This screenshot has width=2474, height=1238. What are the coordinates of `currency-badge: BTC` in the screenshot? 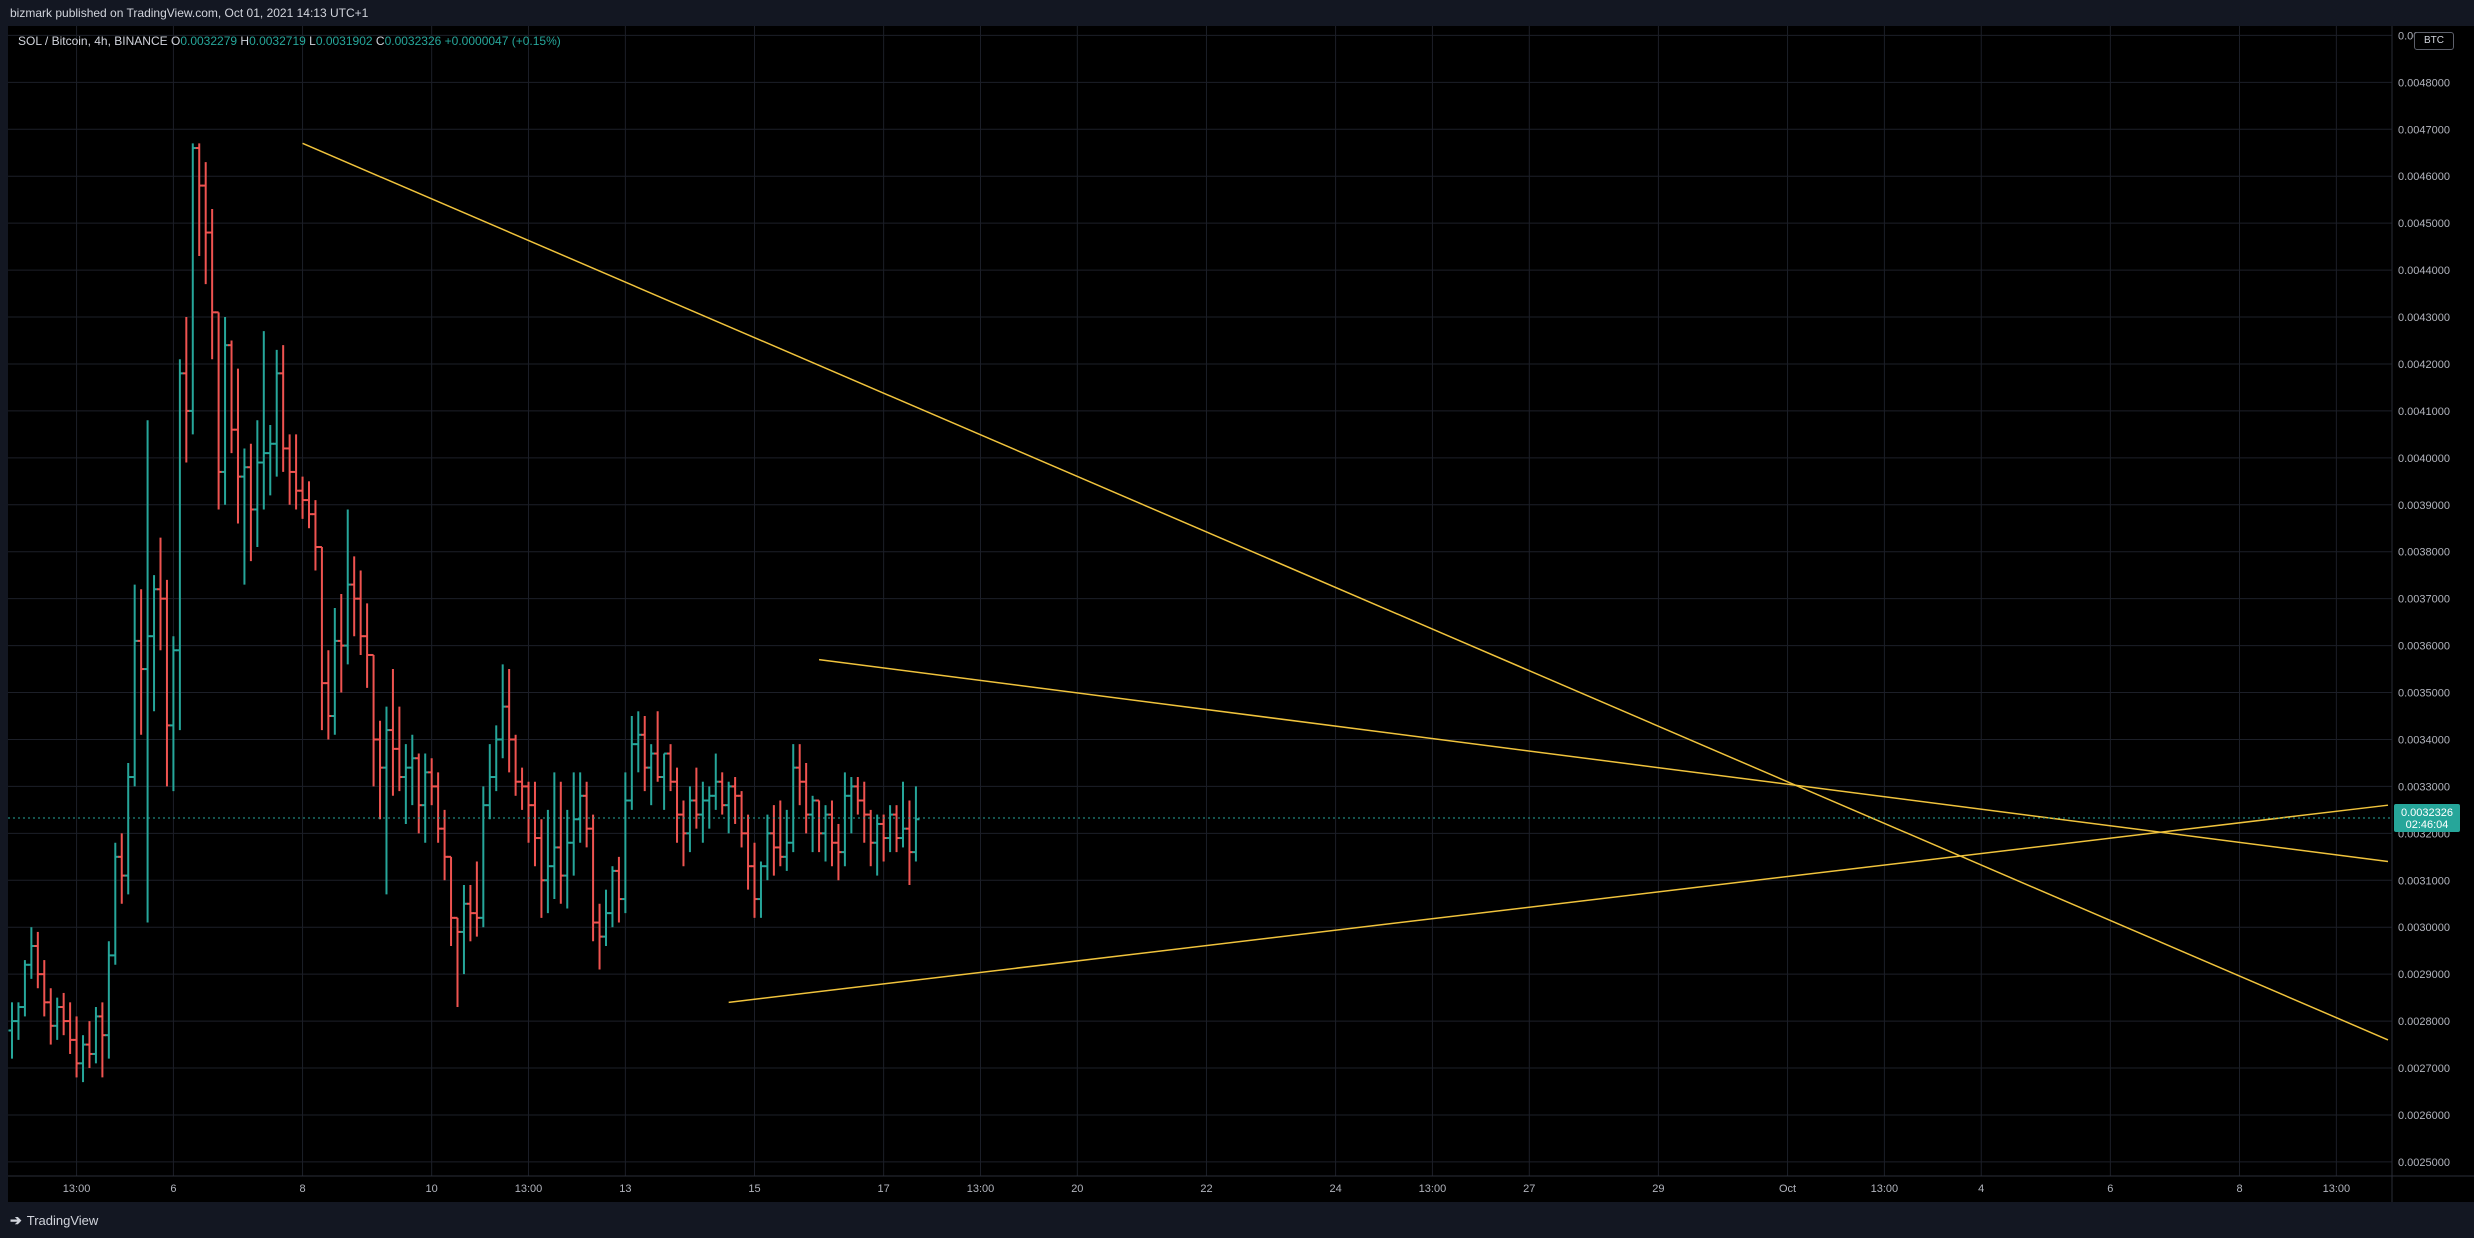 It's located at (2434, 41).